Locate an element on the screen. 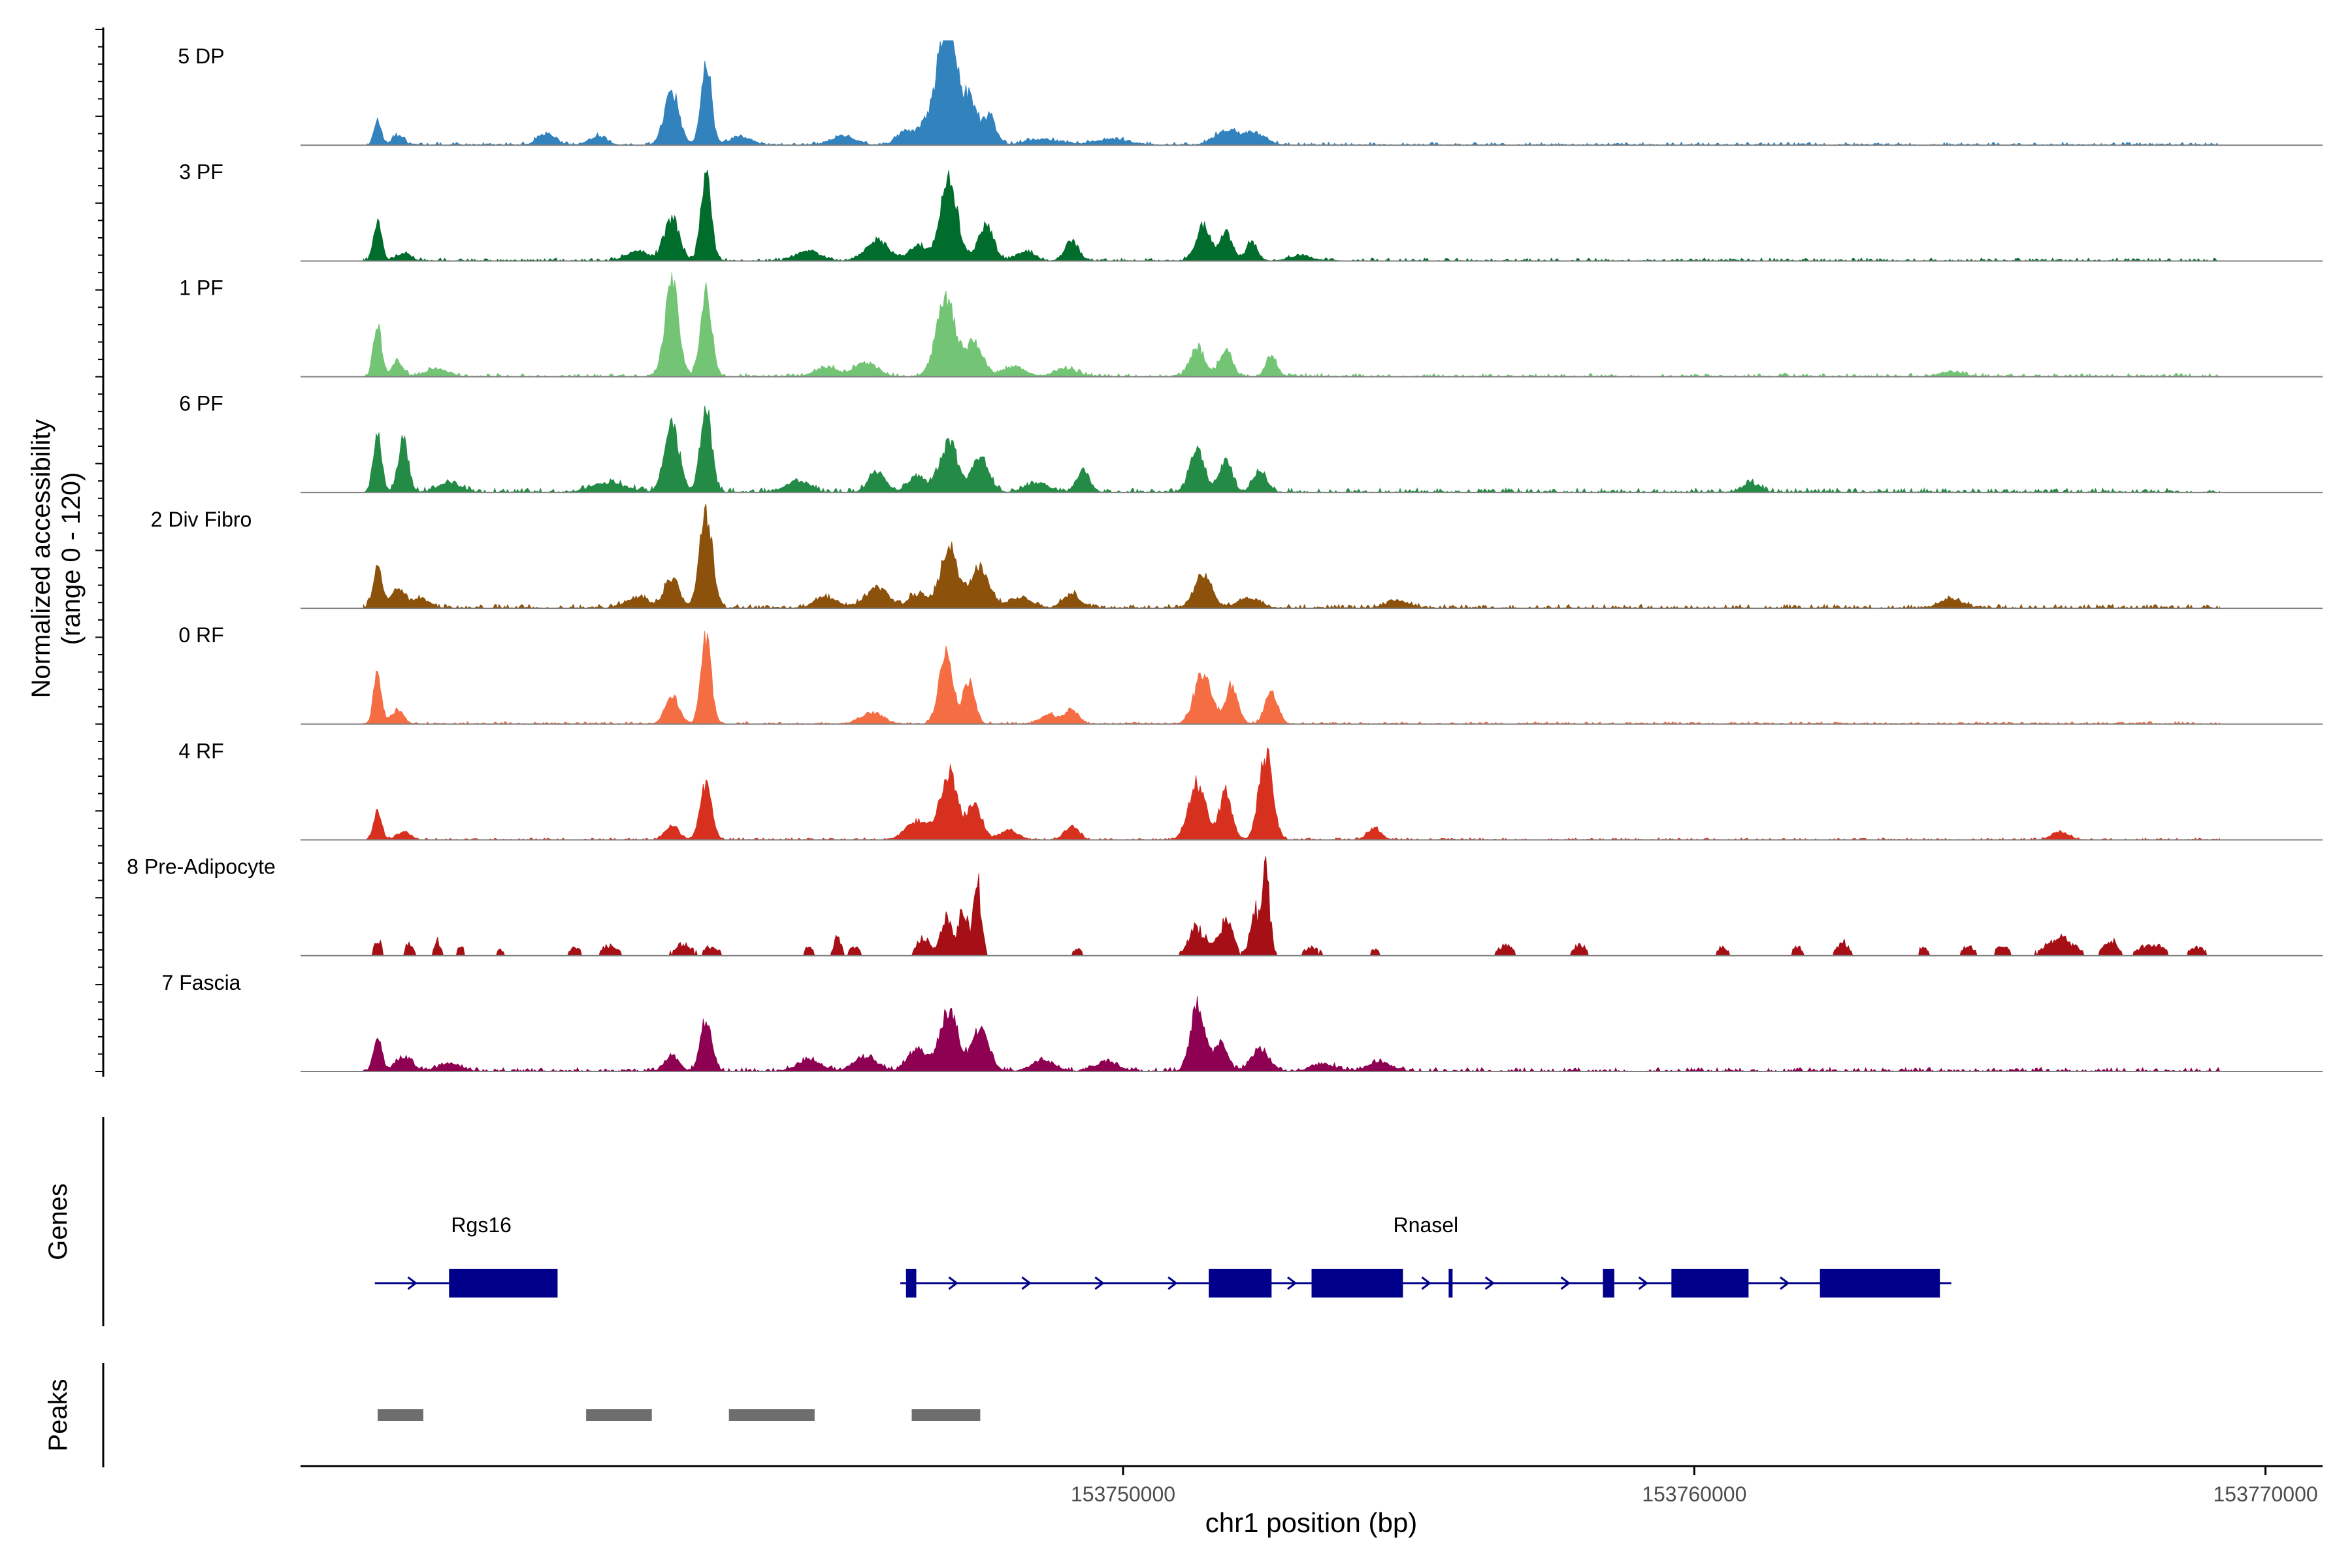 This screenshot has width=2352, height=1568. x-tick-label: 153770000 is located at coordinates (2265, 1494).